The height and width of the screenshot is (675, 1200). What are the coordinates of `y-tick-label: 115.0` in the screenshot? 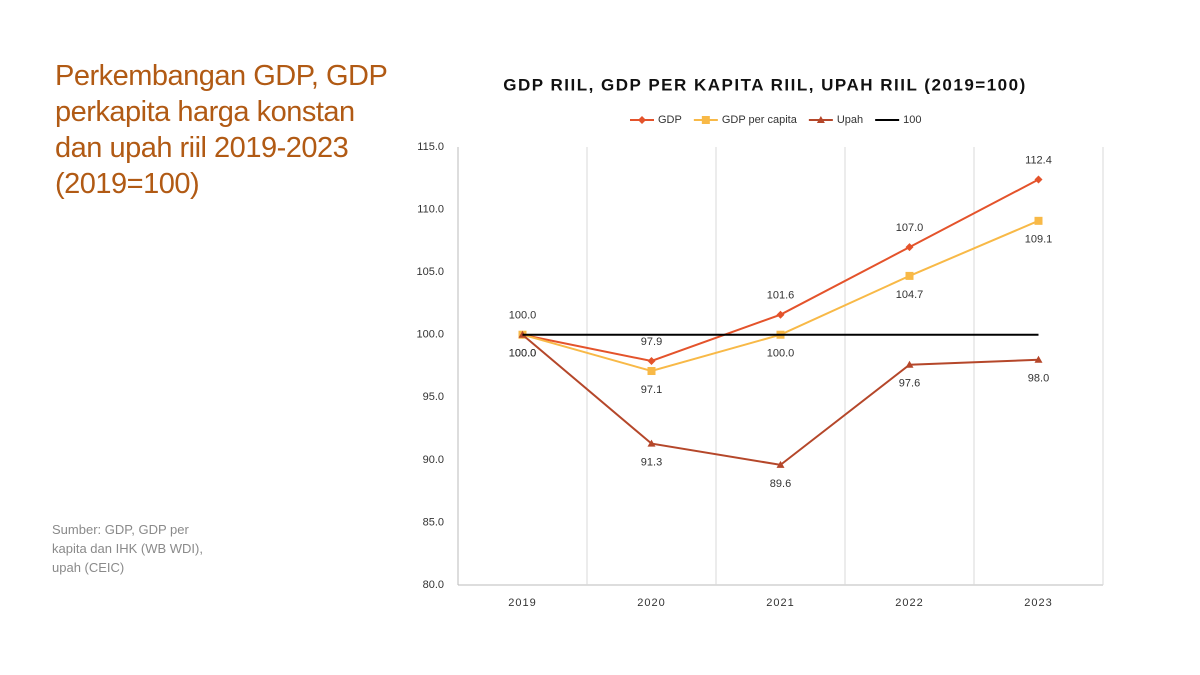 It's located at (430, 147).